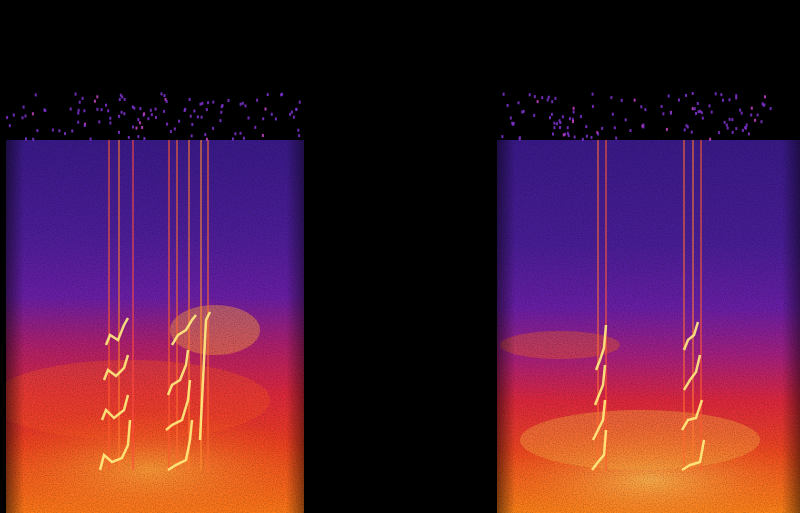 The width and height of the screenshot is (800, 513). Describe the element at coordinates (155, 391) in the screenshot. I see `left-harmonic-traces` at that location.